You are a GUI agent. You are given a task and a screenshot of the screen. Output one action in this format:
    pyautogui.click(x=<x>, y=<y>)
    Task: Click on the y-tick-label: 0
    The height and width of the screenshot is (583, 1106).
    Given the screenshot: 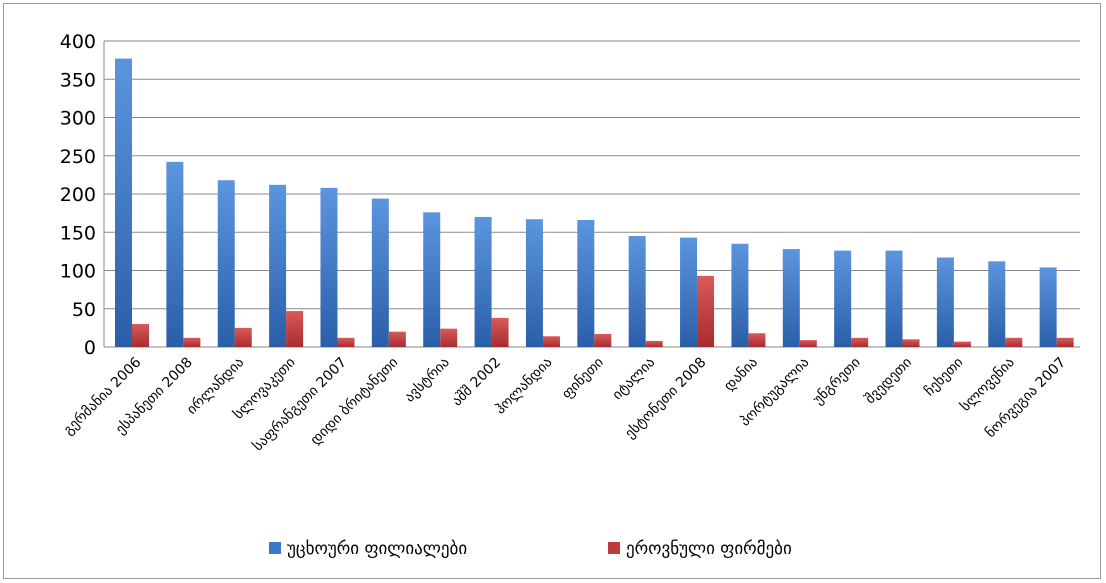 What is the action you would take?
    pyautogui.click(x=90, y=348)
    